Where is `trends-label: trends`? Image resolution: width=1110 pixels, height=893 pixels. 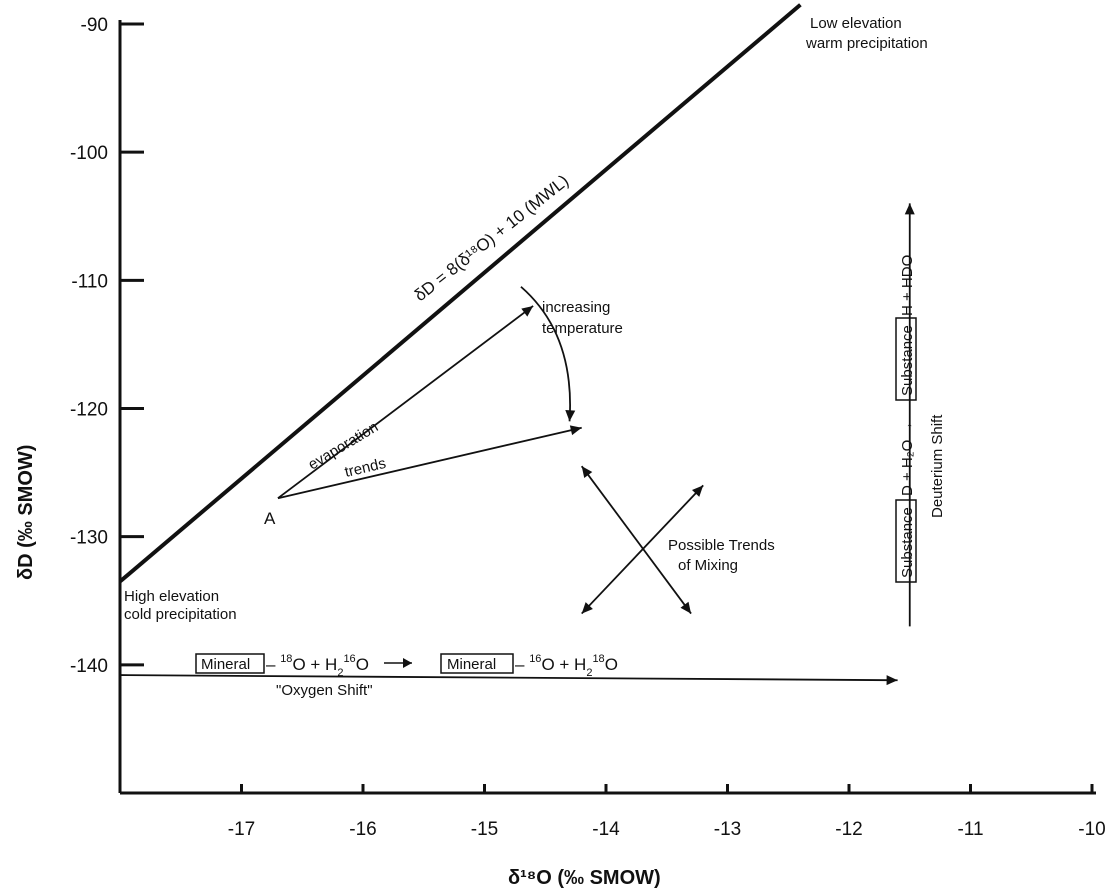 trends-label: trends is located at coordinates (365, 468).